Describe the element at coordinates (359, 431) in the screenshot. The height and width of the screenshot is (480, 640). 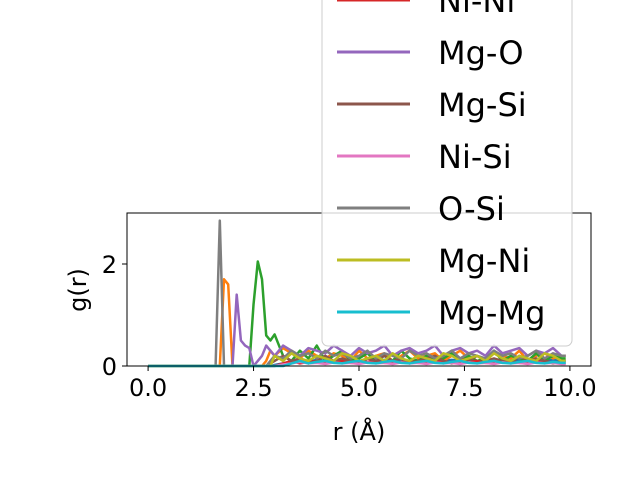
I see `x-axis-label: r (Å)` at that location.